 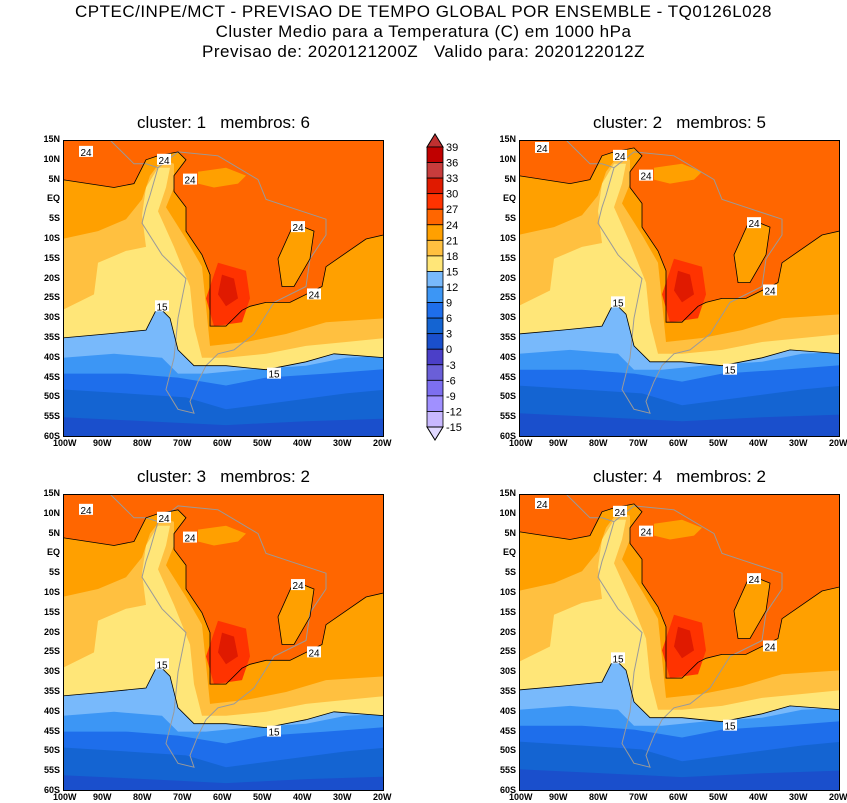 What do you see at coordinates (679, 122) in the screenshot?
I see `panel-title-2: cluster: 2 membros: 5` at bounding box center [679, 122].